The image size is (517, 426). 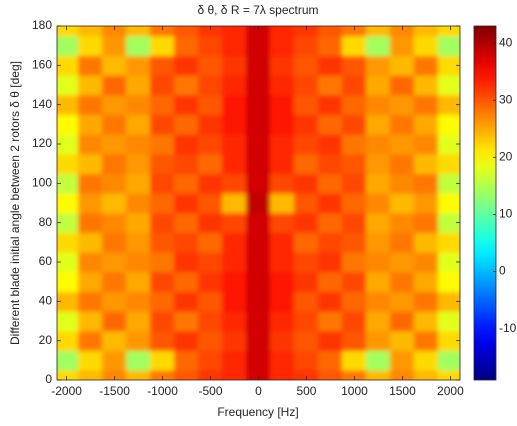 What do you see at coordinates (257, 10) in the screenshot?
I see `chart-title: δ θ, δ R = 7λ spectrum` at bounding box center [257, 10].